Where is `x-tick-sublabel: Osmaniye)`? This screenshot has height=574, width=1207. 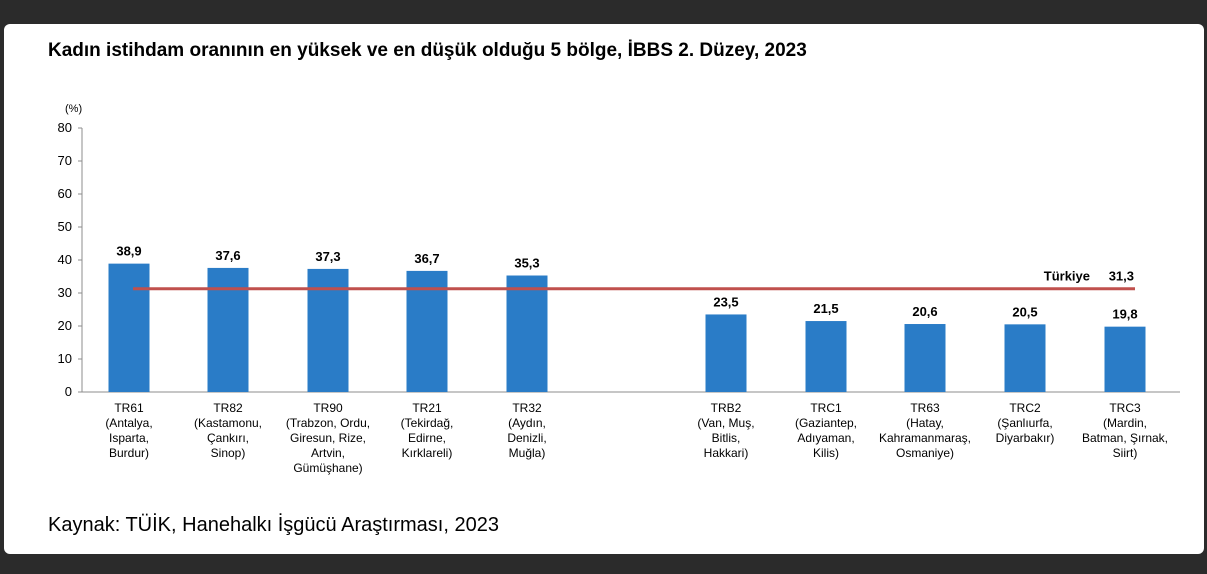
x-tick-sublabel: Osmaniye) is located at coordinates (925, 453).